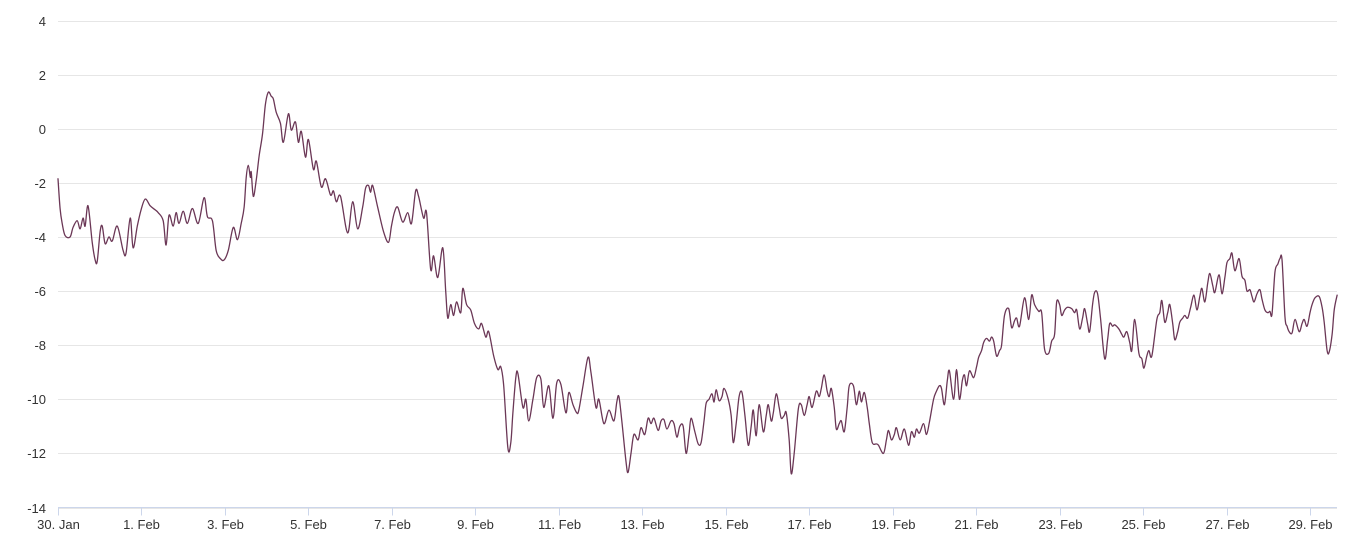 Image resolution: width=1354 pixels, height=549 pixels. I want to click on y-tick-label: 4, so click(42, 21).